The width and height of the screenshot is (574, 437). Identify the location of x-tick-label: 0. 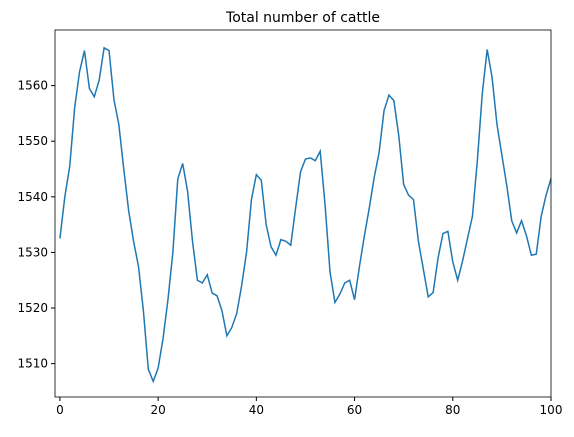
(60, 410).